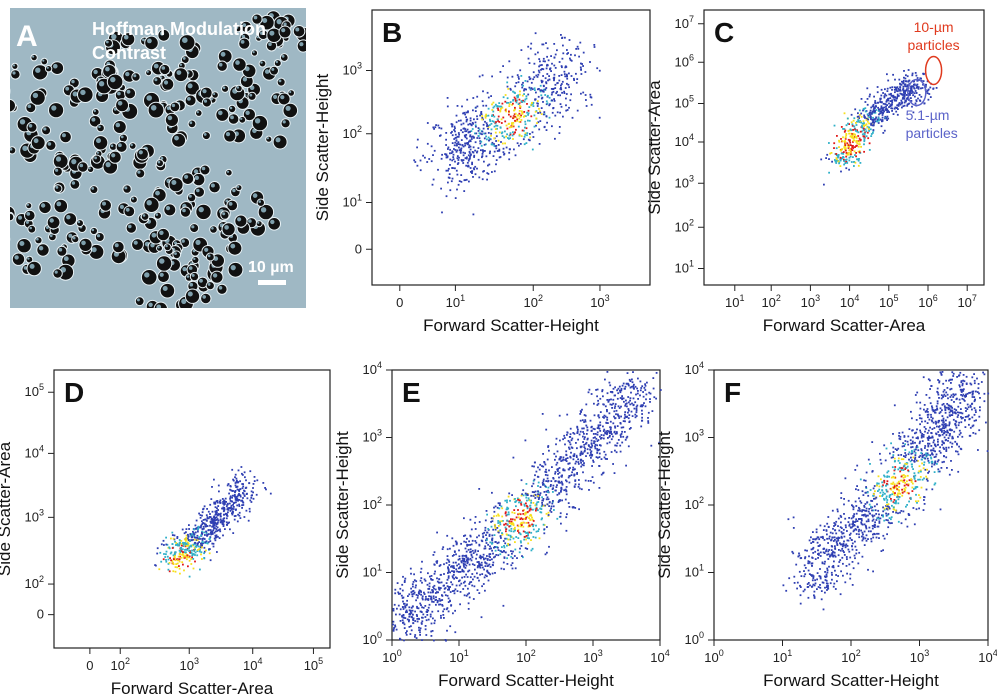 The width and height of the screenshot is (997, 696). Describe the element at coordinates (527, 506) in the screenshot. I see `density-points` at that location.